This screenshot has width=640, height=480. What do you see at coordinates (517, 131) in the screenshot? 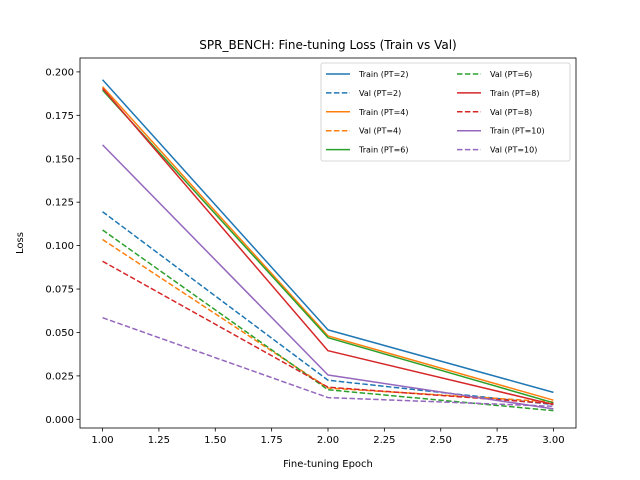
I see `legend-label: Train (PT=10)` at bounding box center [517, 131].